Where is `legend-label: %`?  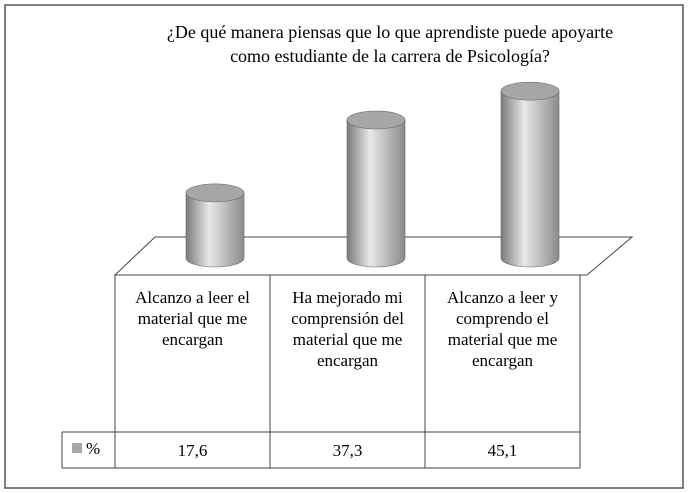
legend-label: % is located at coordinates (93, 448).